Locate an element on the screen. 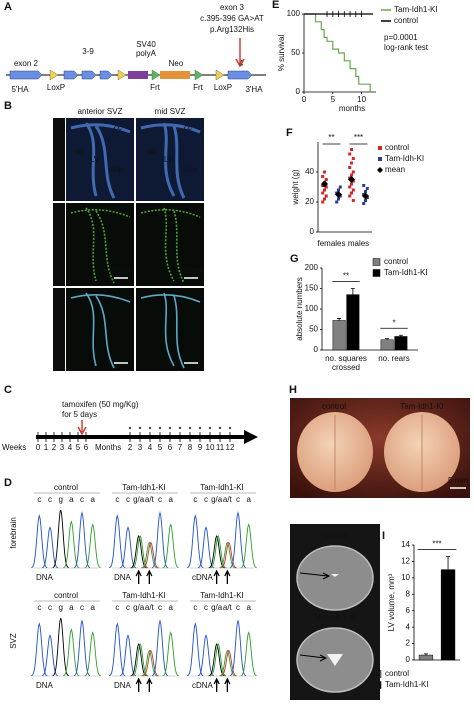 The image size is (474, 705). annotation: * is located at coordinates (393, 322).